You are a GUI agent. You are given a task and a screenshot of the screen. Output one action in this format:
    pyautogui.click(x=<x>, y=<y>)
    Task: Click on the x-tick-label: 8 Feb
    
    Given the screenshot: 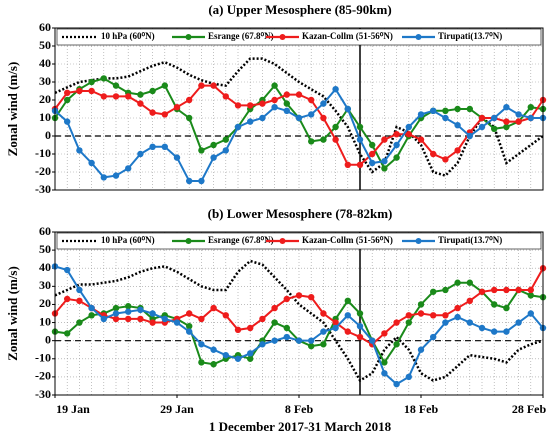 What is the action you would take?
    pyautogui.click(x=299, y=409)
    